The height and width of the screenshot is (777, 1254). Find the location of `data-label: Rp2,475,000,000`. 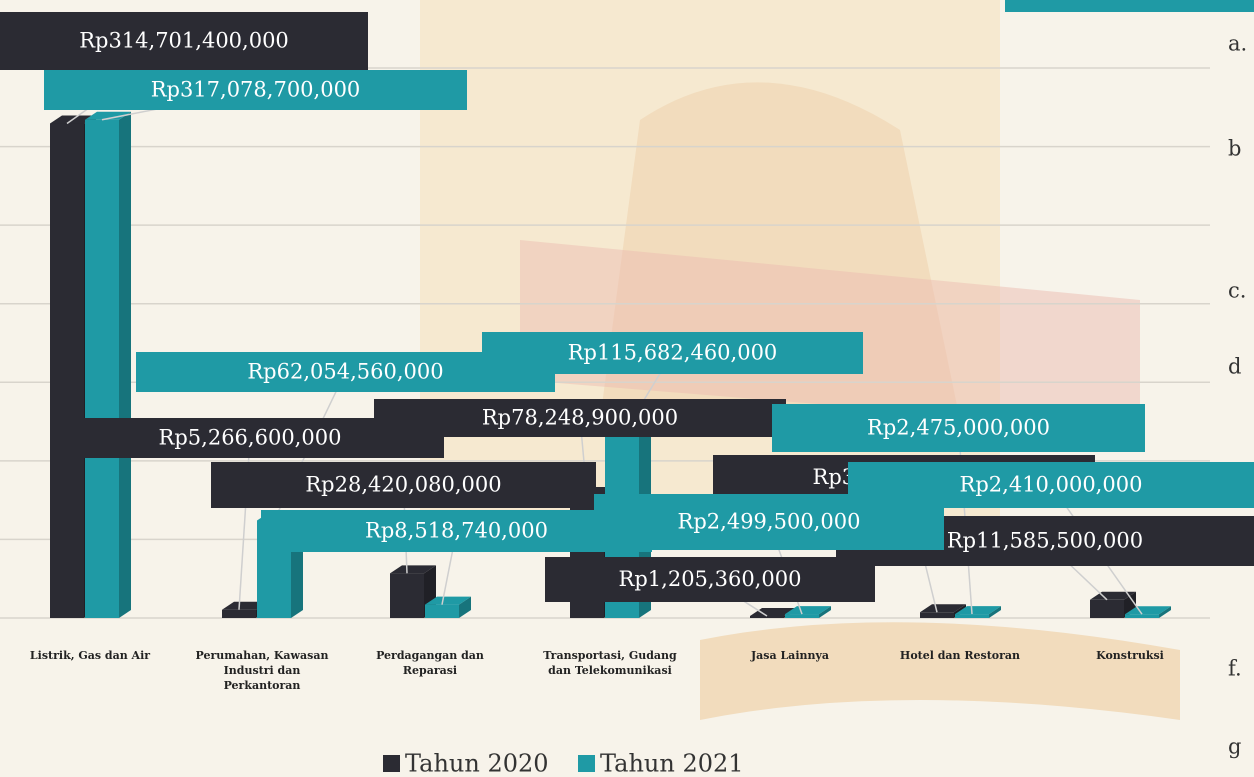

data-label: Rp2,475,000,000 is located at coordinates (958, 428).